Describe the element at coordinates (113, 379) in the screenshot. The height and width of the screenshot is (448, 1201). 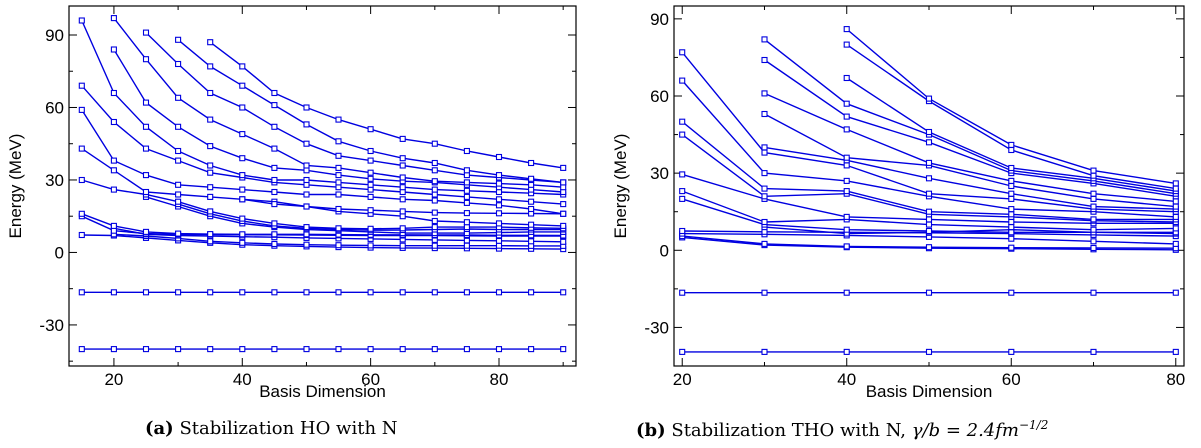
I see `x-tick-label: 20` at that location.